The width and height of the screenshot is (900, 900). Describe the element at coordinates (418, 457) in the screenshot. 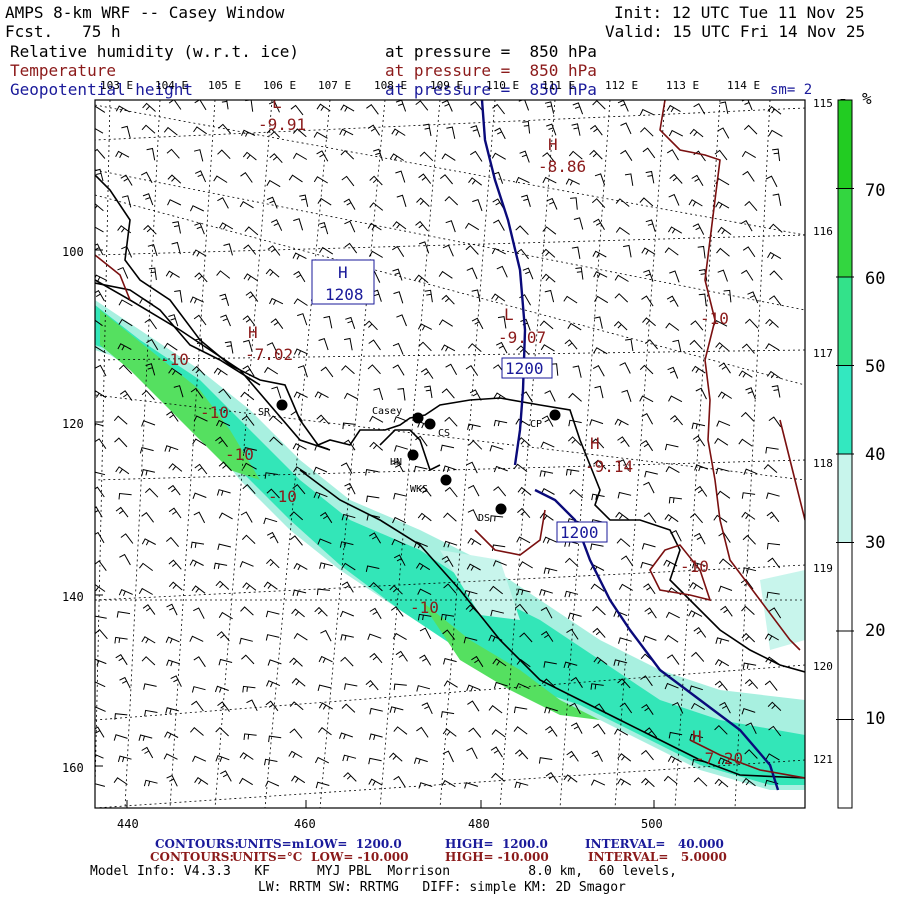

I see `station-markers` at that location.